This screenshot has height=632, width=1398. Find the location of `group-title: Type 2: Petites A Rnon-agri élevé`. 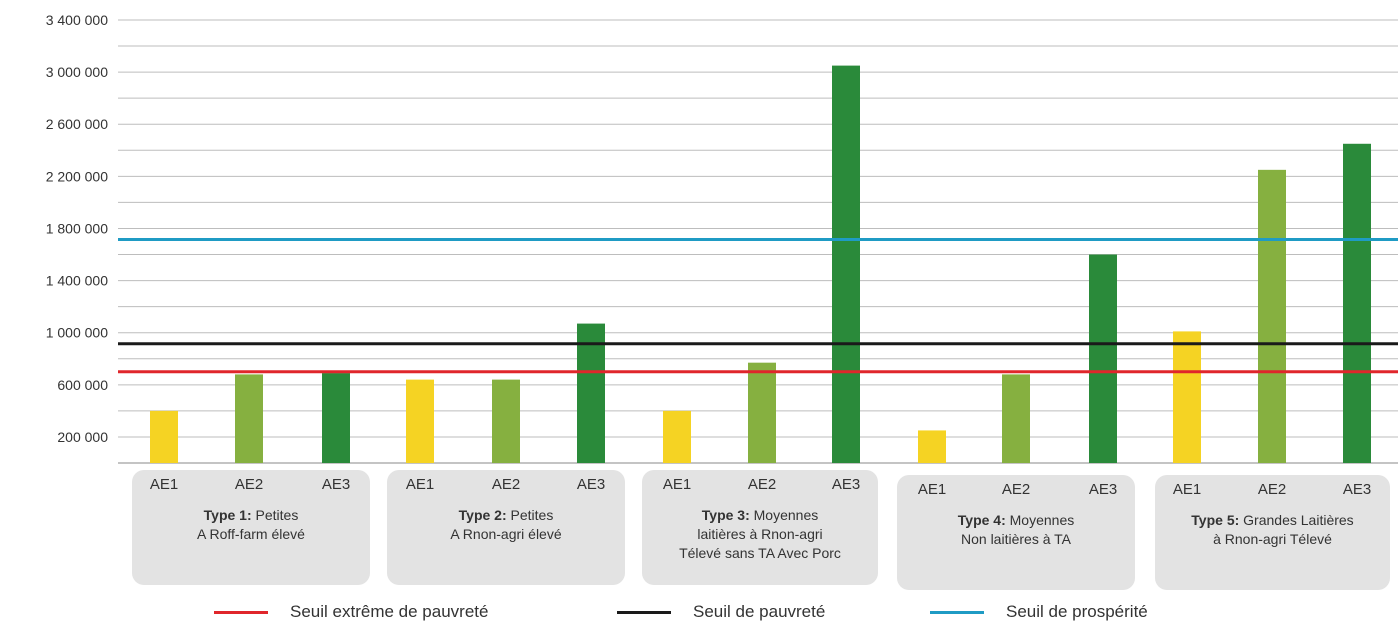

group-title: Type 2: Petites A Rnon-agri élevé is located at coordinates (506, 525).